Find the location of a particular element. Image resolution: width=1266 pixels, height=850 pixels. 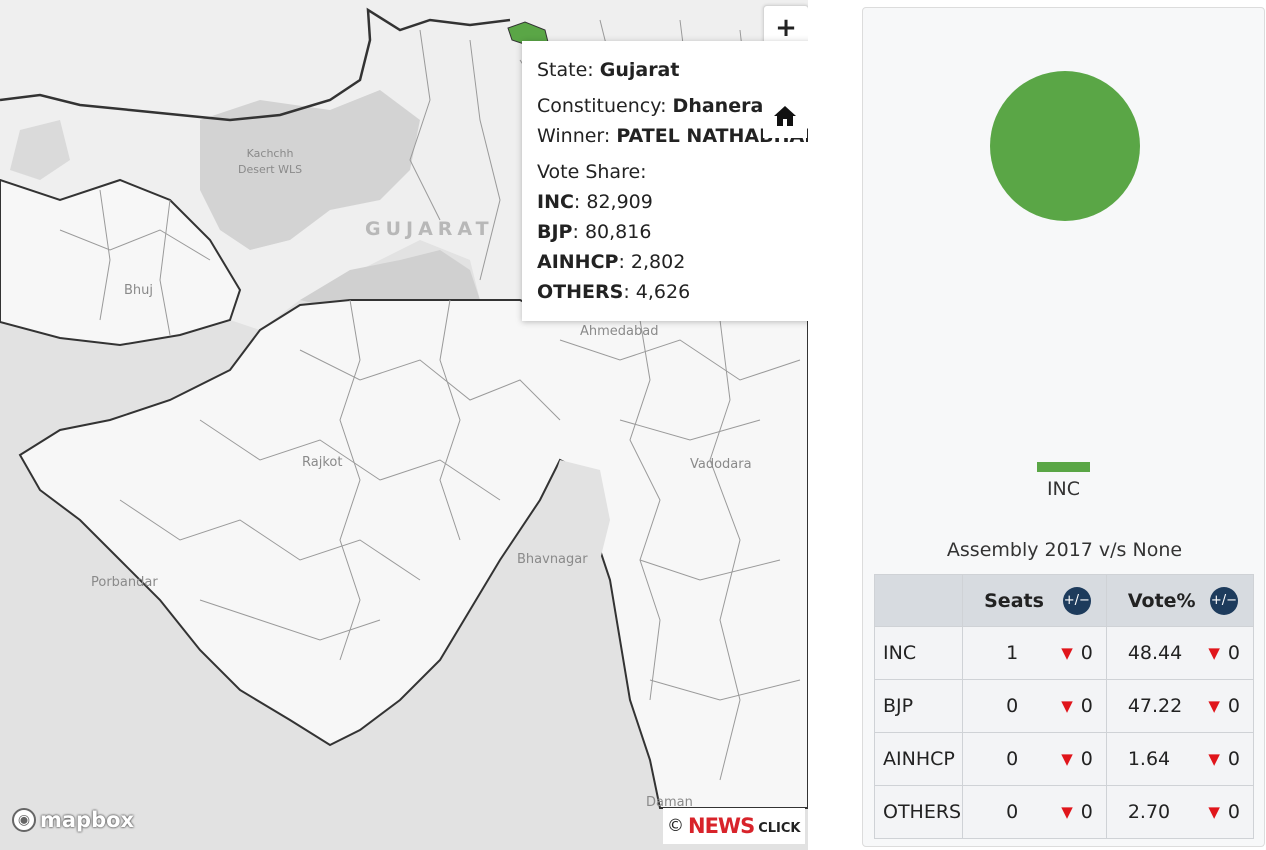

row-vote: 2.70 ▼ 0 is located at coordinates (1180, 812).